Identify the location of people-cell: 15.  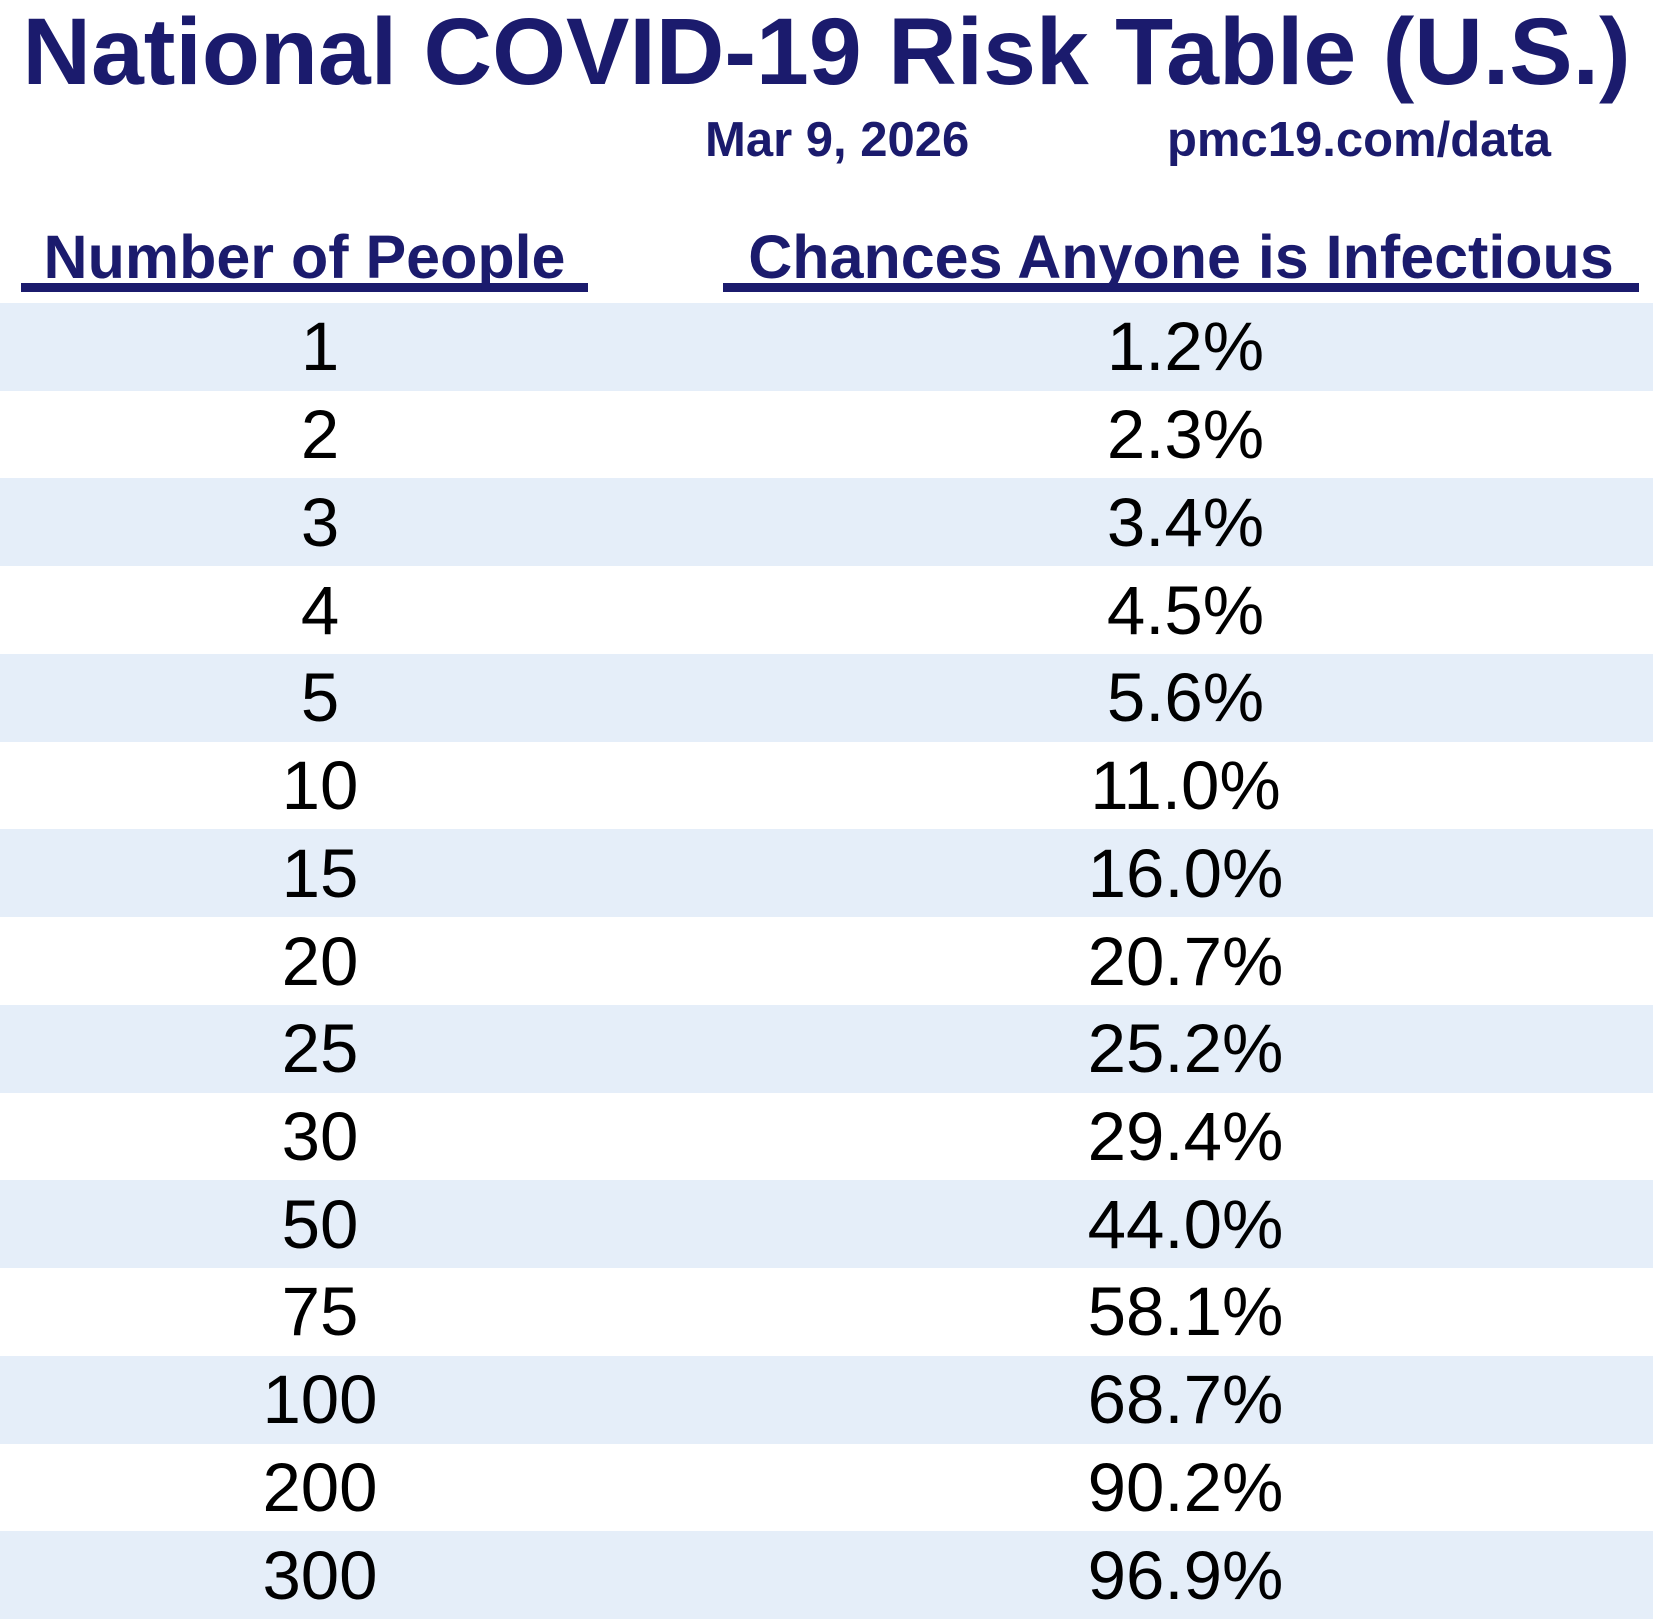
(320, 873).